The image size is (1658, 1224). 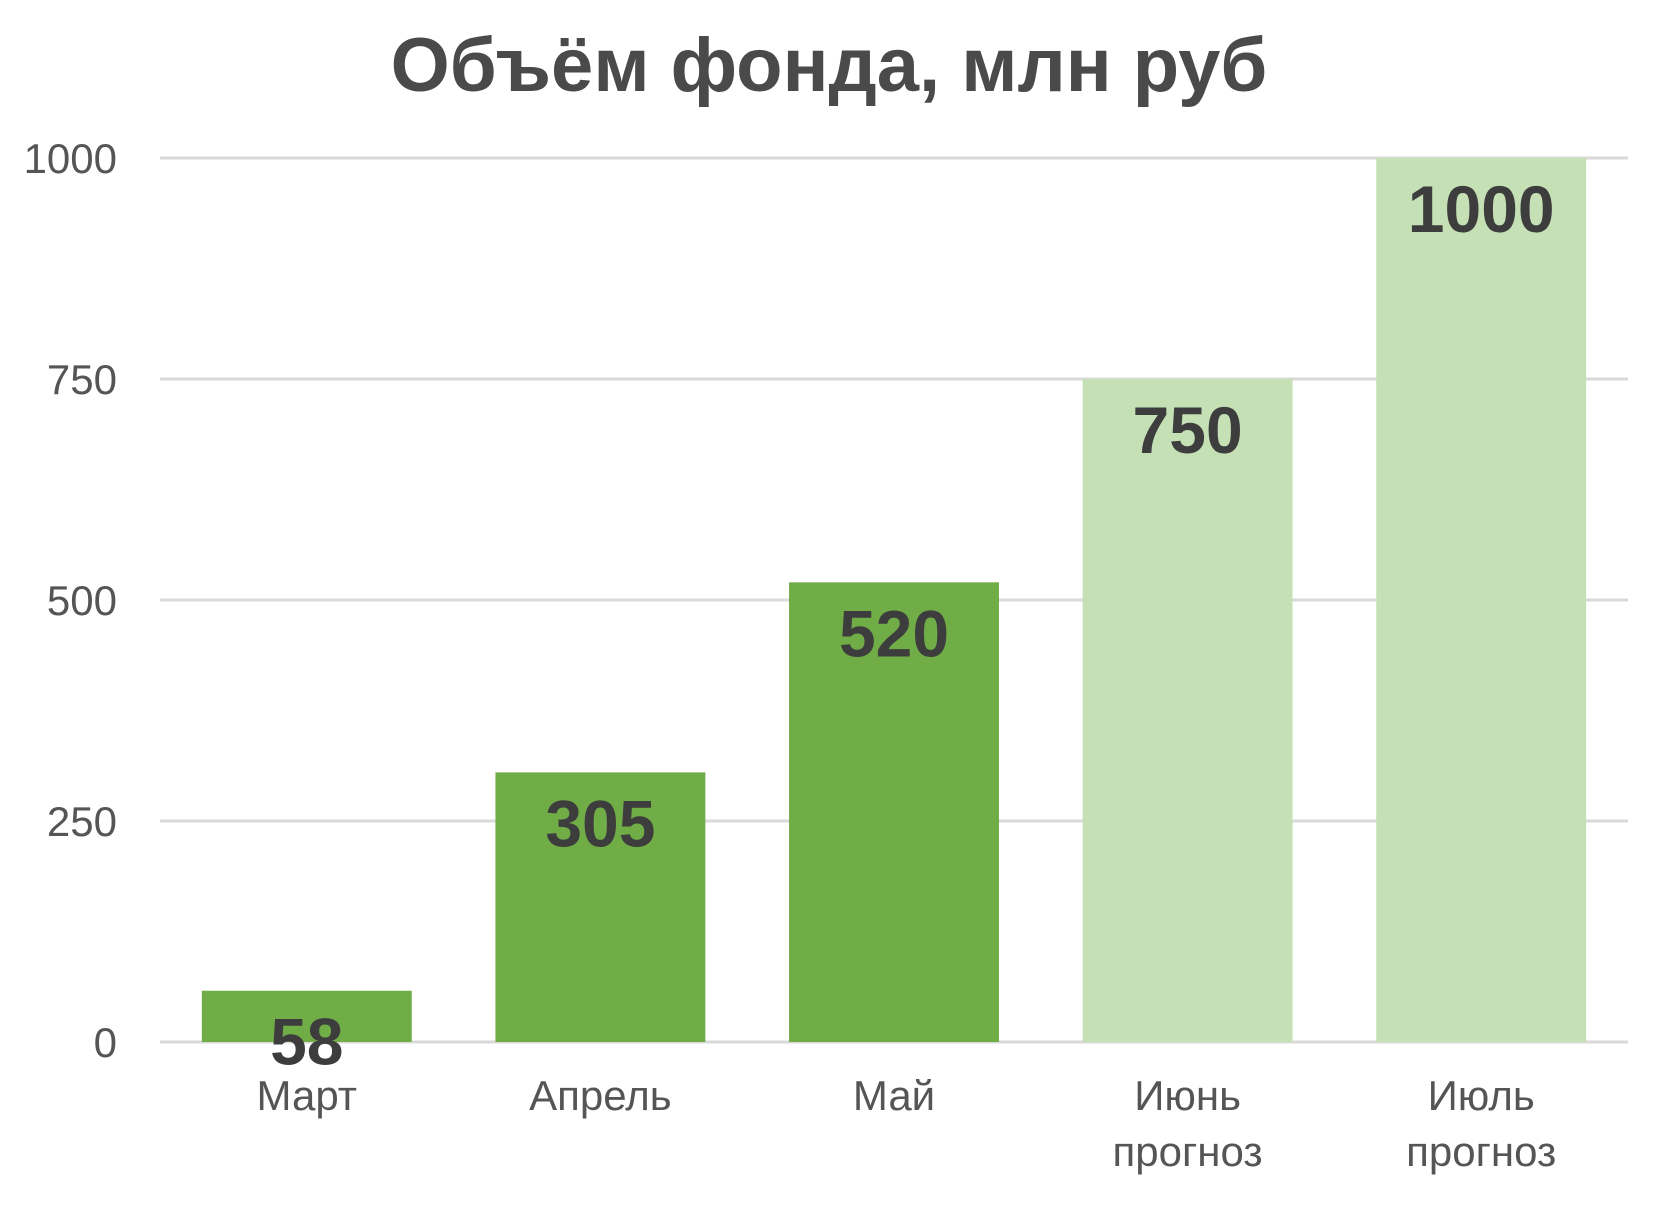 What do you see at coordinates (1188, 430) in the screenshot?
I see `data-label: 750` at bounding box center [1188, 430].